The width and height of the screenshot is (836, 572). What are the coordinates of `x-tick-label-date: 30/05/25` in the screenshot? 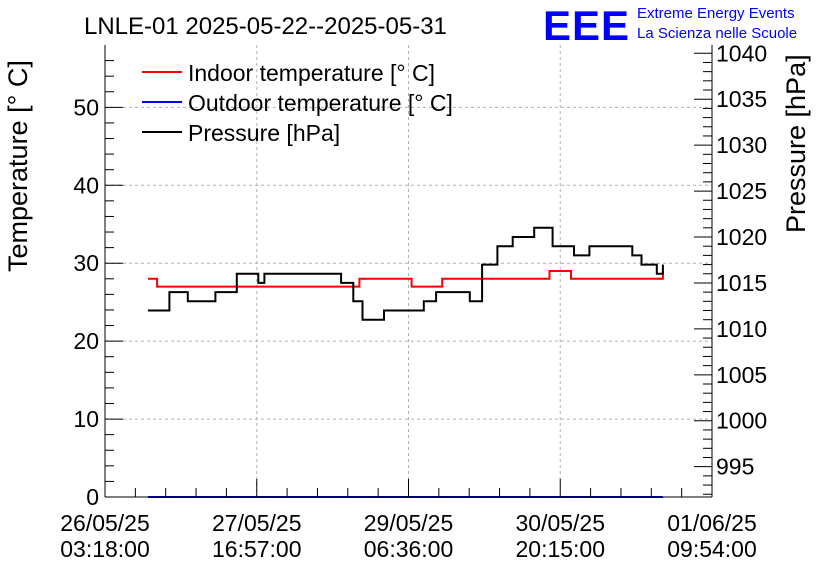 It's located at (560, 523).